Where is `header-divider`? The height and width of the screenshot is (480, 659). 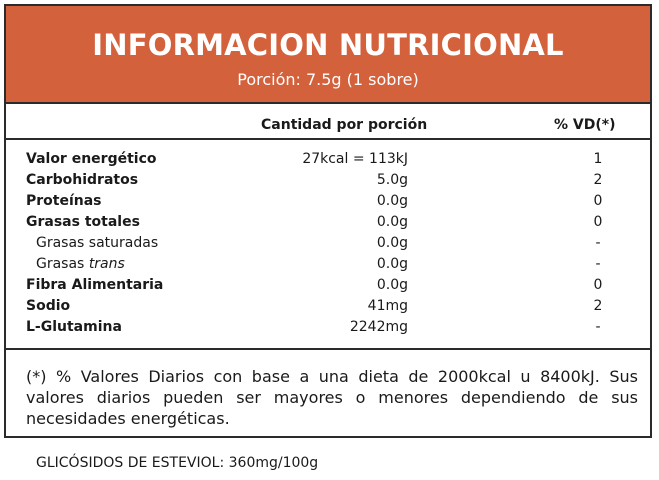
header-divider is located at coordinates (328, 139).